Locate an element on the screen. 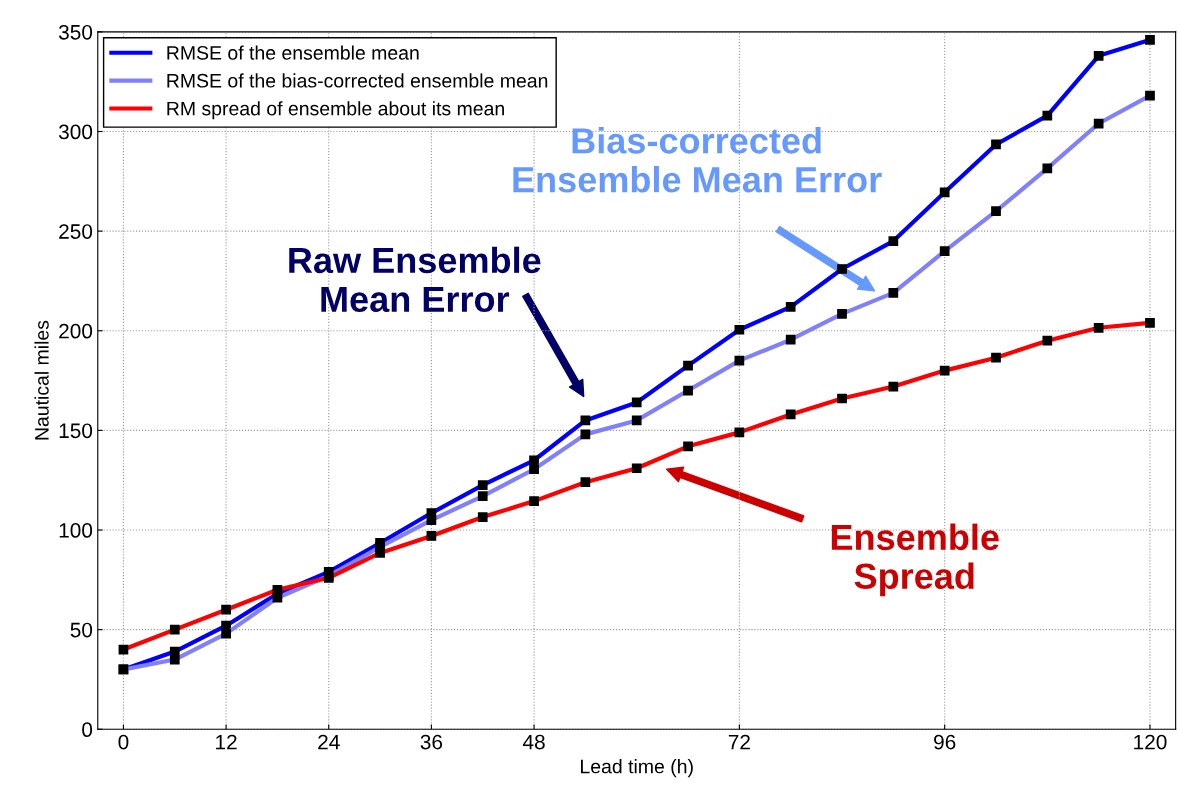  x-tick-label: 24 is located at coordinates (329, 742).